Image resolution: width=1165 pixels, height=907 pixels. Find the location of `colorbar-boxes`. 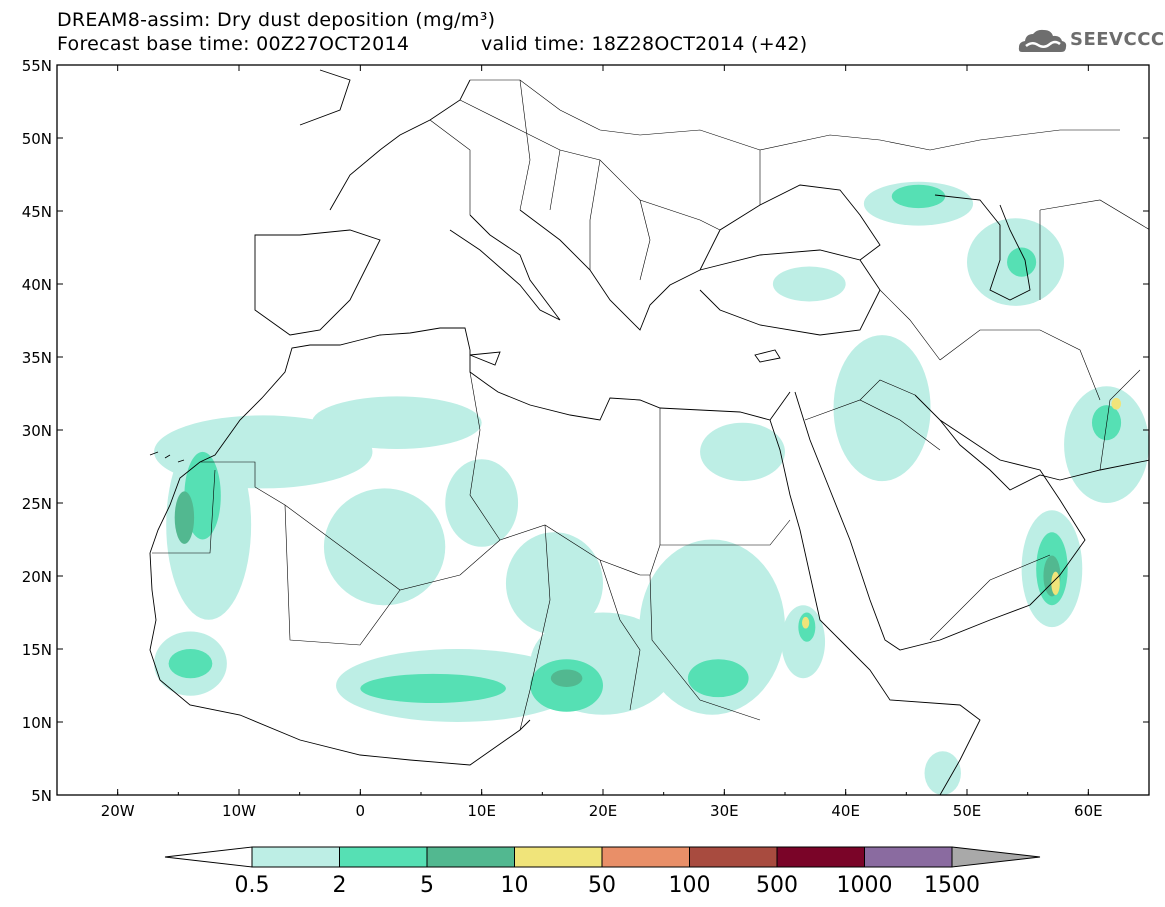

colorbar-boxes is located at coordinates (602, 857).